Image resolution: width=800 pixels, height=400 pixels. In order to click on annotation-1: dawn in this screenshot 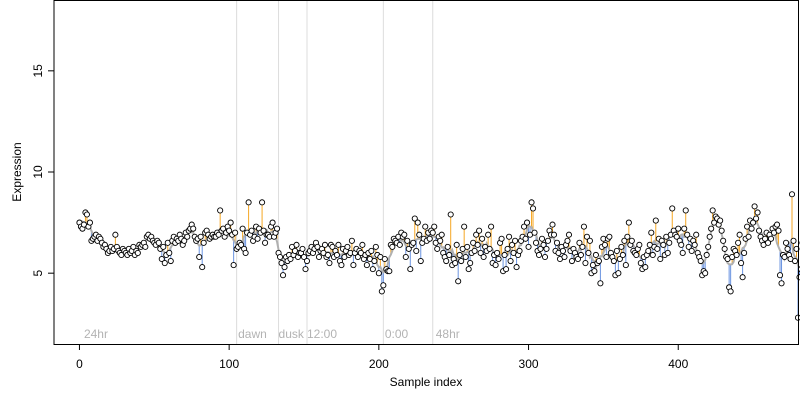, I will do `click(252, 334)`.